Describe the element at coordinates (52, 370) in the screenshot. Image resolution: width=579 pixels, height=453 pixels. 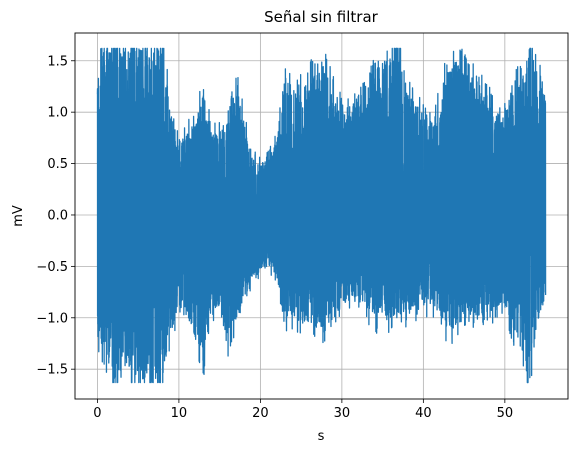
I see `y-tick-label: −1.5` at that location.